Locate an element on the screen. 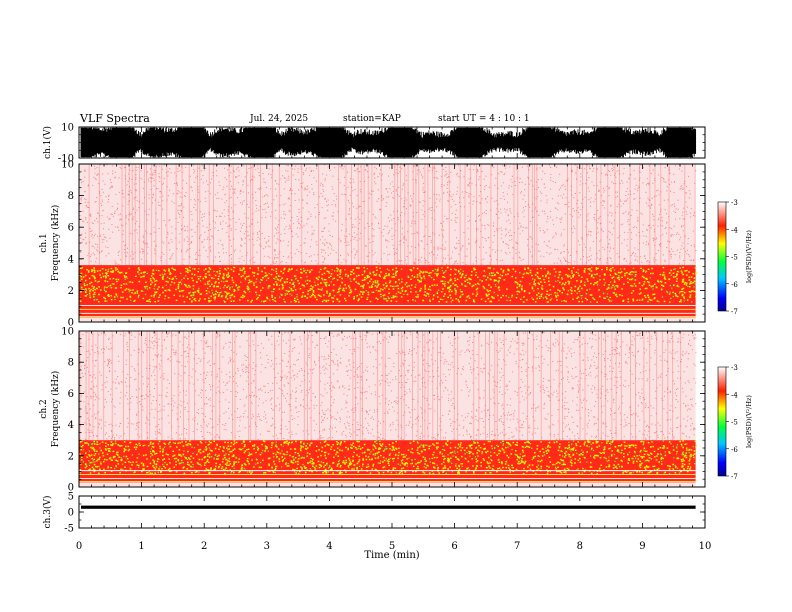 This screenshot has width=792, height=612. g-cb1-colorbar-tick-label: -3 is located at coordinates (734, 203).